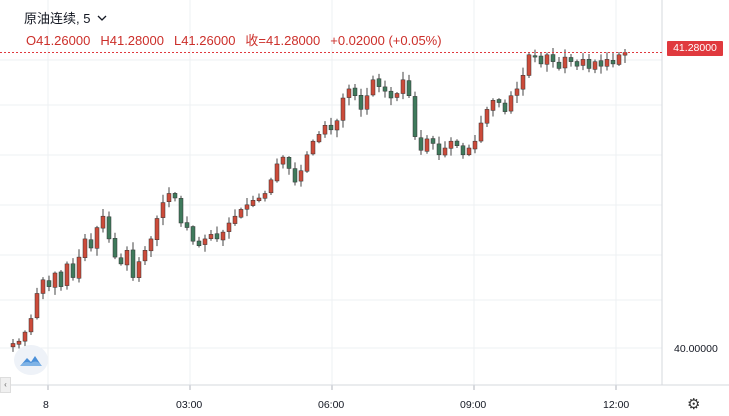 Image resolution: width=729 pixels, height=416 pixels. I want to click on close-value: 收=41.28000, so click(283, 40).